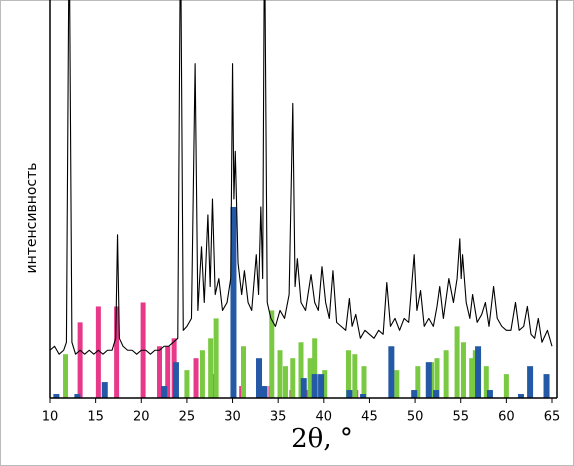 This screenshot has height=466, width=574. I want to click on x-tick-label: 10, so click(50, 417).